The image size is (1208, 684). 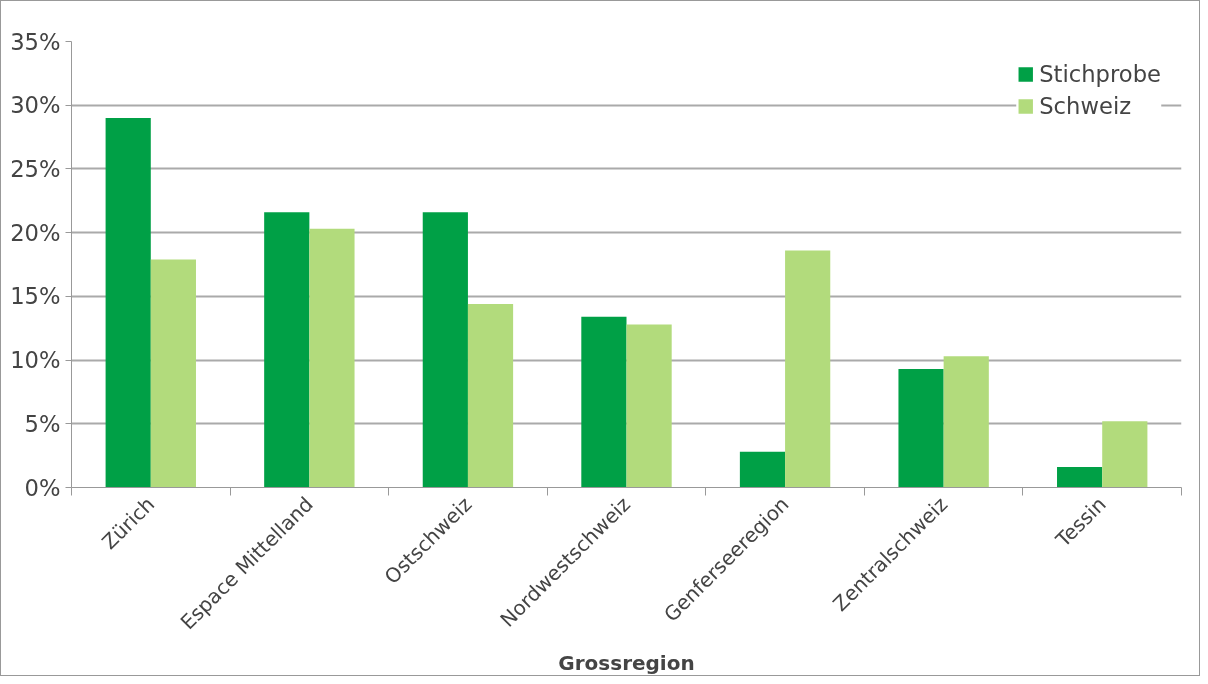 What do you see at coordinates (35, 168) in the screenshot?
I see `y-tick-label: 25%` at bounding box center [35, 168].